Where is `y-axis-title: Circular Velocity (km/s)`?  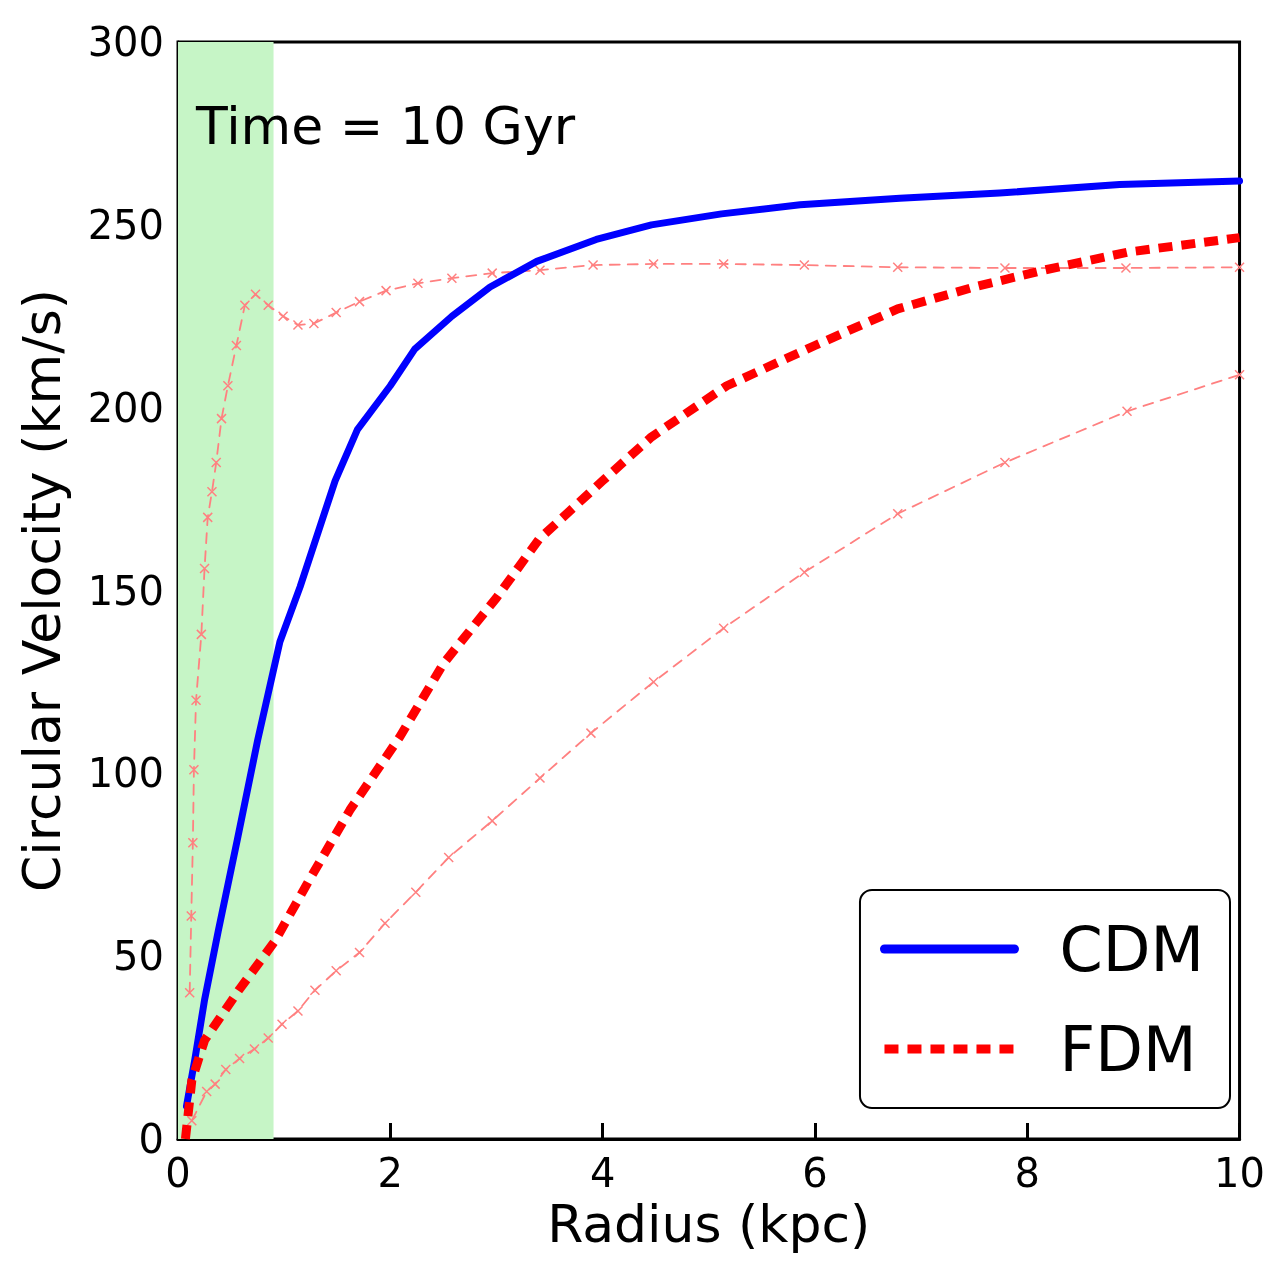
y-axis-title: Circular Velocity (km/s) is located at coordinates (42, 590).